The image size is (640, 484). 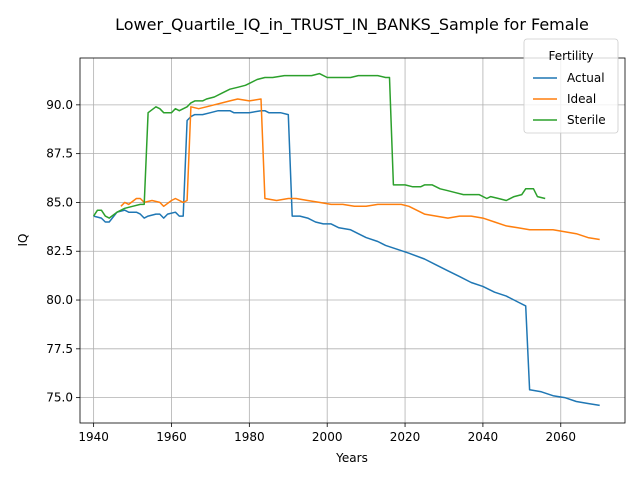 I want to click on legend-title: Fertility, so click(x=570, y=56).